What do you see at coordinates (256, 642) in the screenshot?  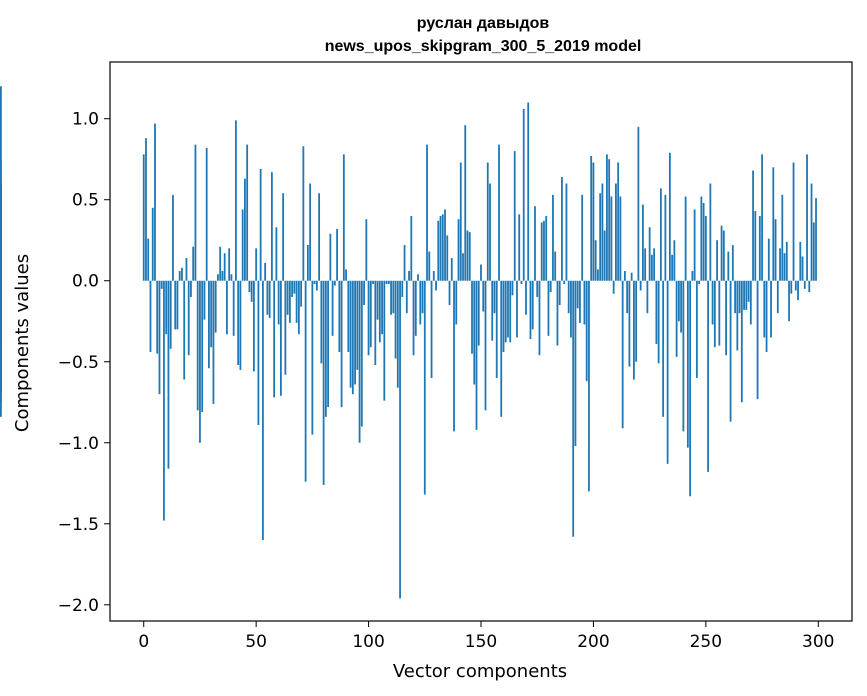 I see `x-tick-label: 50` at bounding box center [256, 642].